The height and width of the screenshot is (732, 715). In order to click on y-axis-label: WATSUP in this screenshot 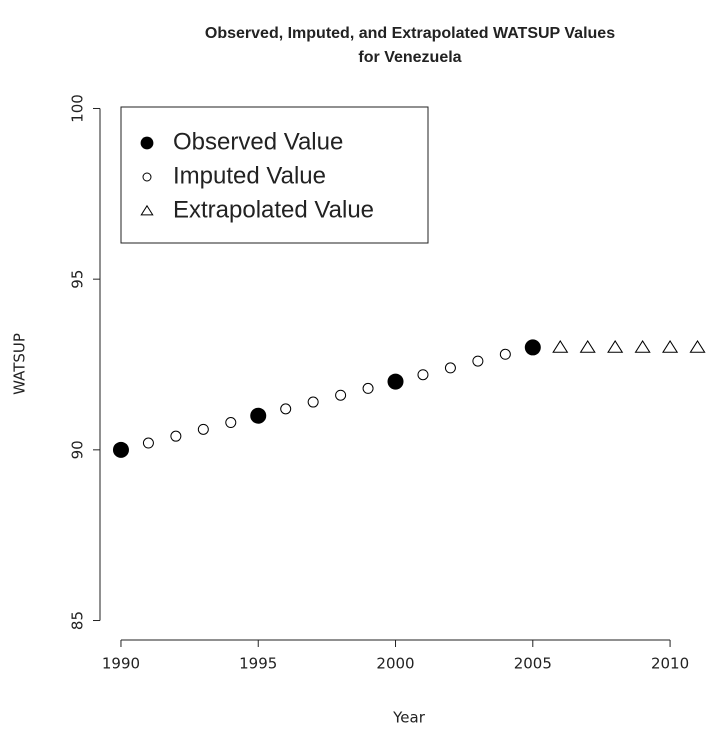, I will do `click(20, 364)`.